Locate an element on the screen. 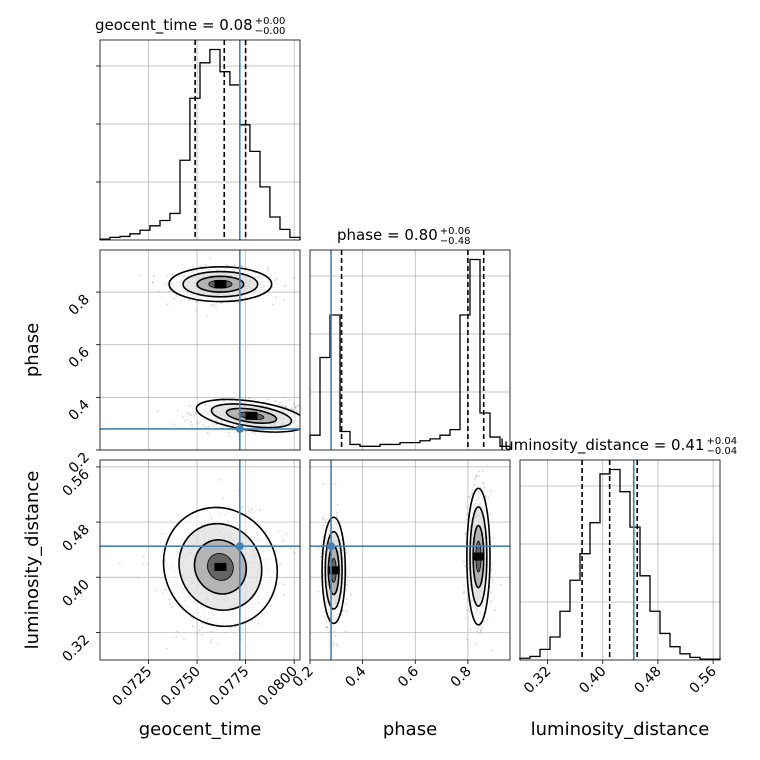 This screenshot has width=760, height=760. scatter-panel-geocent_time_vs_luminosity_distance is located at coordinates (200, 560).